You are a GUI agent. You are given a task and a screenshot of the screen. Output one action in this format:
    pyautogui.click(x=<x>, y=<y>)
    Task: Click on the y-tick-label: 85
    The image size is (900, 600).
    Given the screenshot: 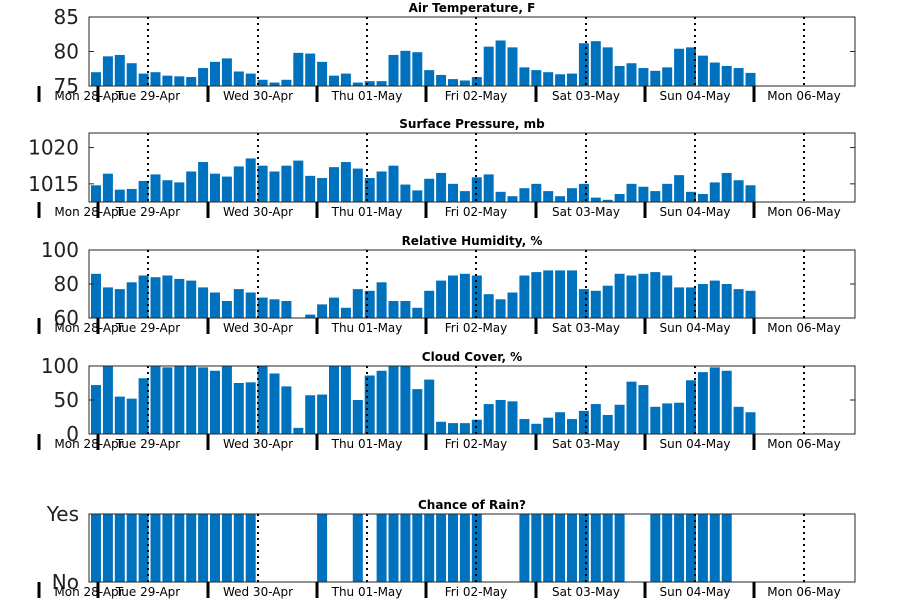 What is the action you would take?
    pyautogui.click(x=66, y=17)
    